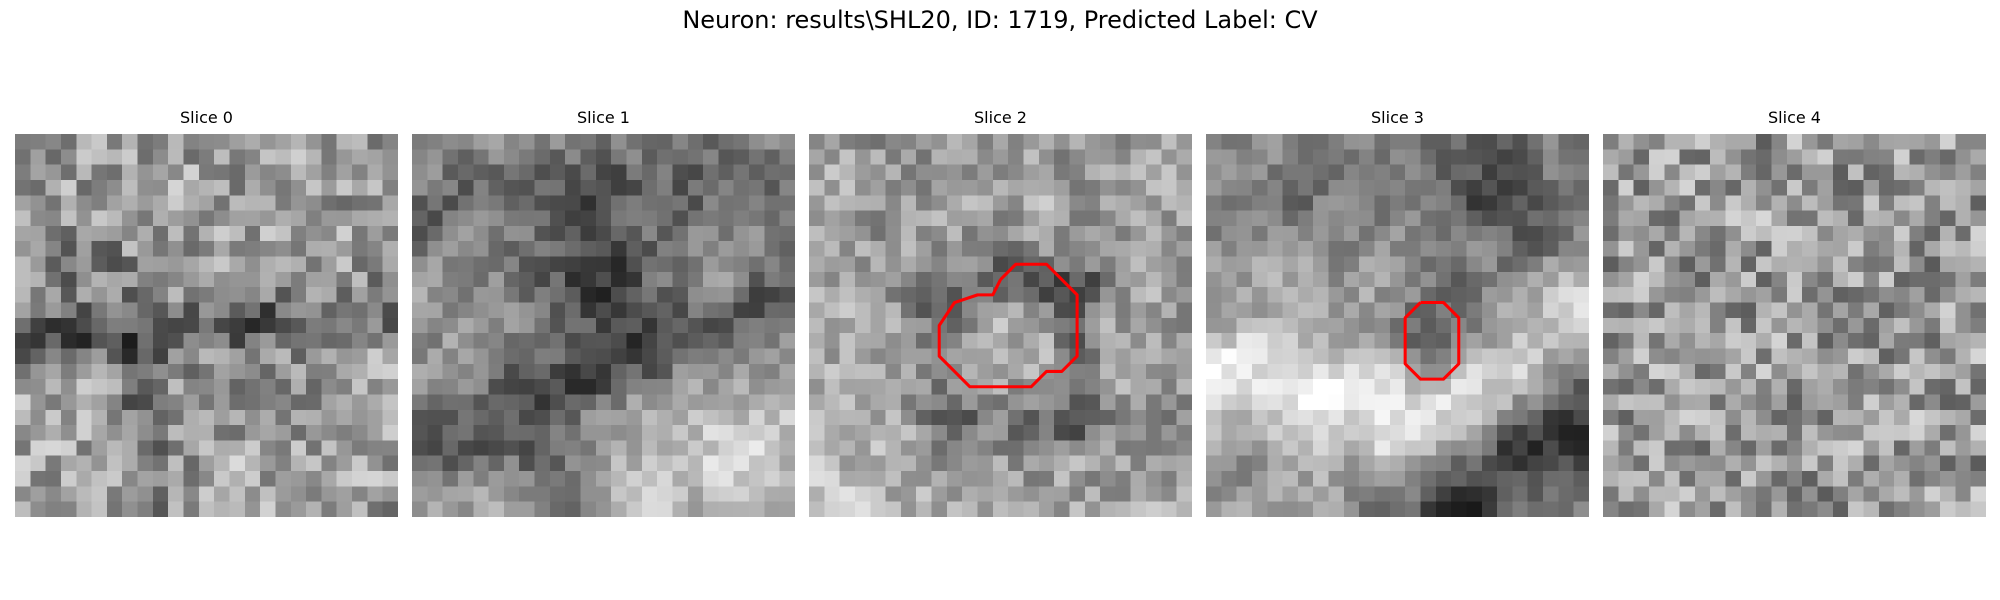  Describe the element at coordinates (603, 325) in the screenshot. I see `slice-image` at that location.